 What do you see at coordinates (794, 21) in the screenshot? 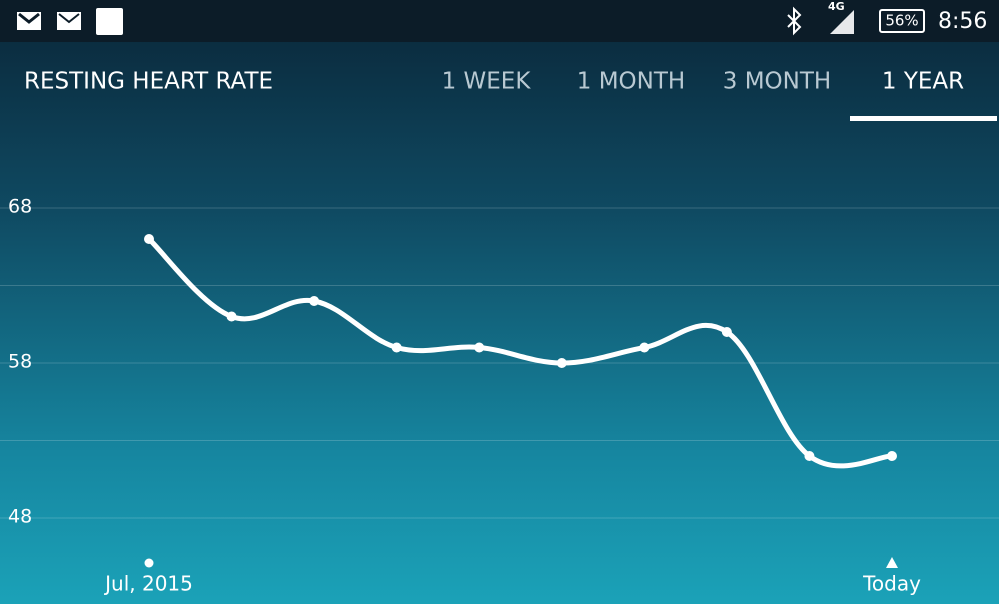
I see `bluetooth-icon` at bounding box center [794, 21].